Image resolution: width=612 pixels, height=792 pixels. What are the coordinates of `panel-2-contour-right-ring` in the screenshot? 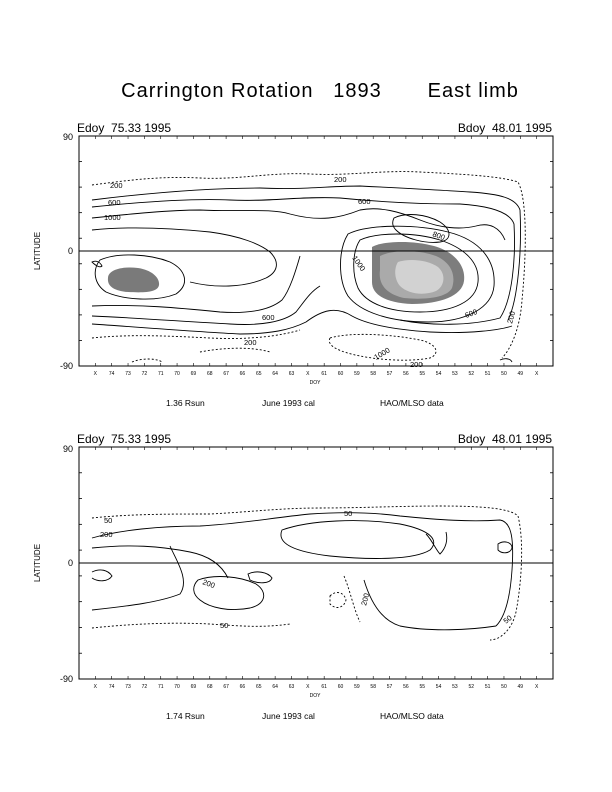 It's located at (505, 547).